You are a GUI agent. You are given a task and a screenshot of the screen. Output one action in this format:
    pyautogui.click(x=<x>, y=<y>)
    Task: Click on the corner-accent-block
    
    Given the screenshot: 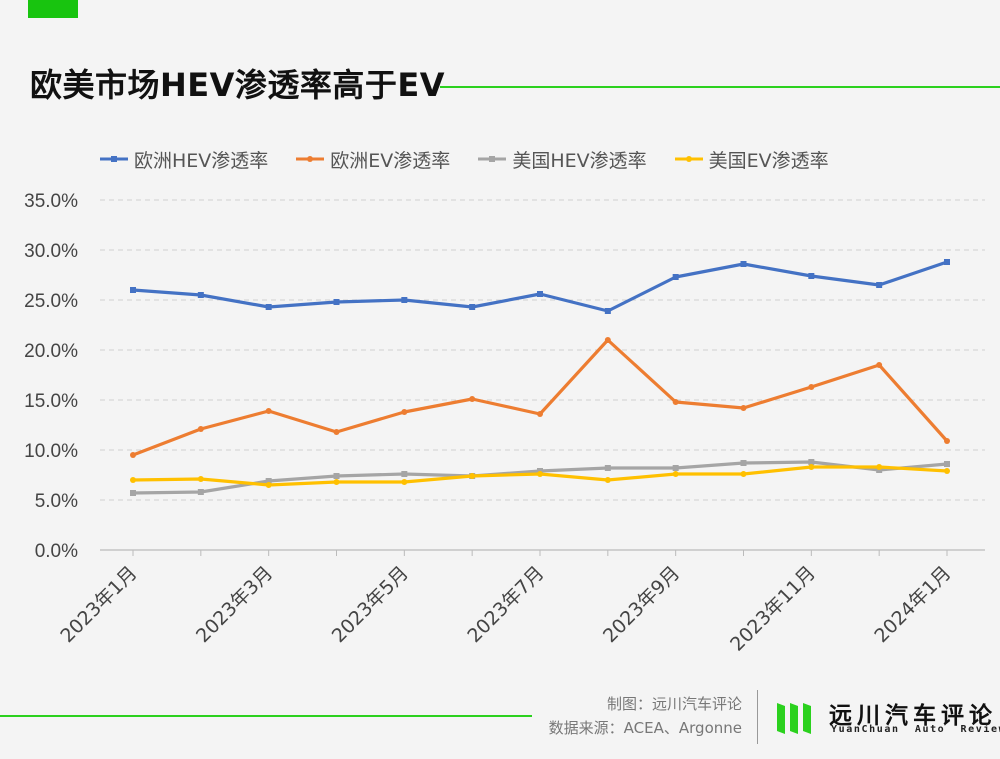 What is the action you would take?
    pyautogui.click(x=53, y=9)
    